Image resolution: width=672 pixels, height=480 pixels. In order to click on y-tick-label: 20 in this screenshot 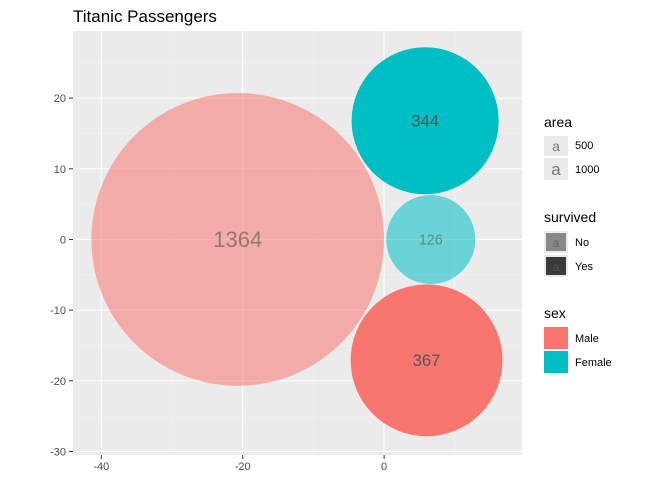, I will do `click(60, 99)`.